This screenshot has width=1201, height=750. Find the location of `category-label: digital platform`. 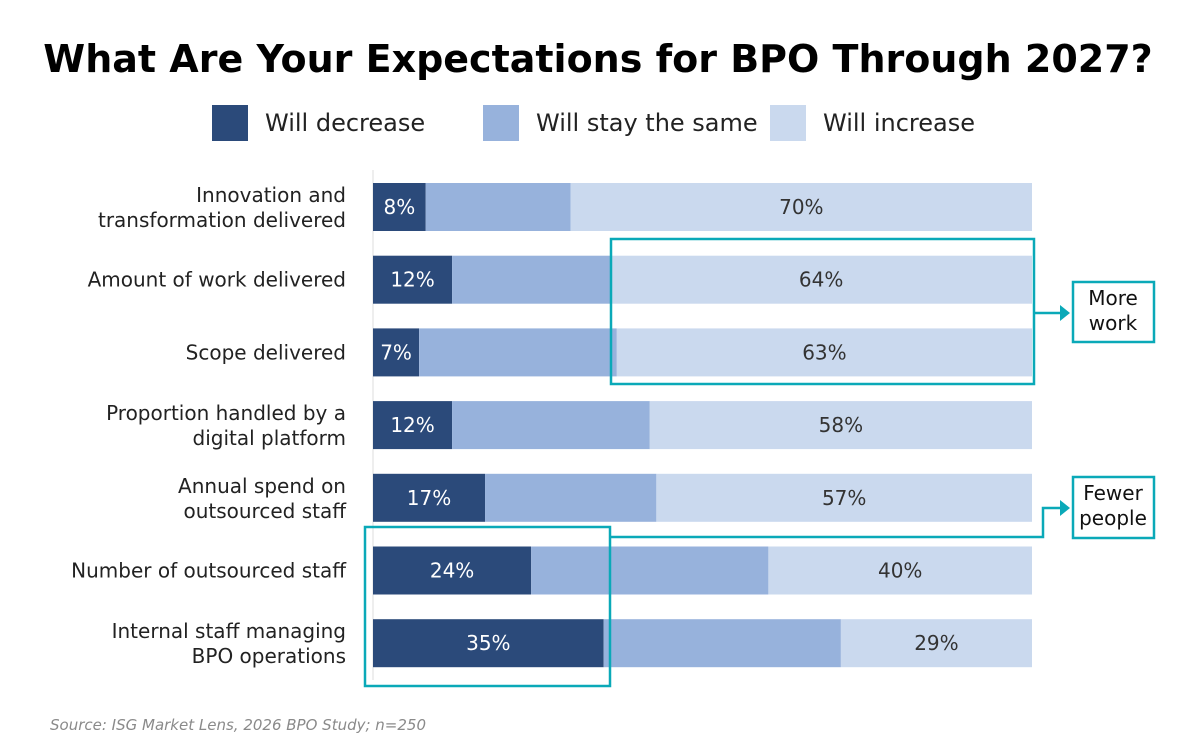

category-label: digital platform is located at coordinates (270, 438).